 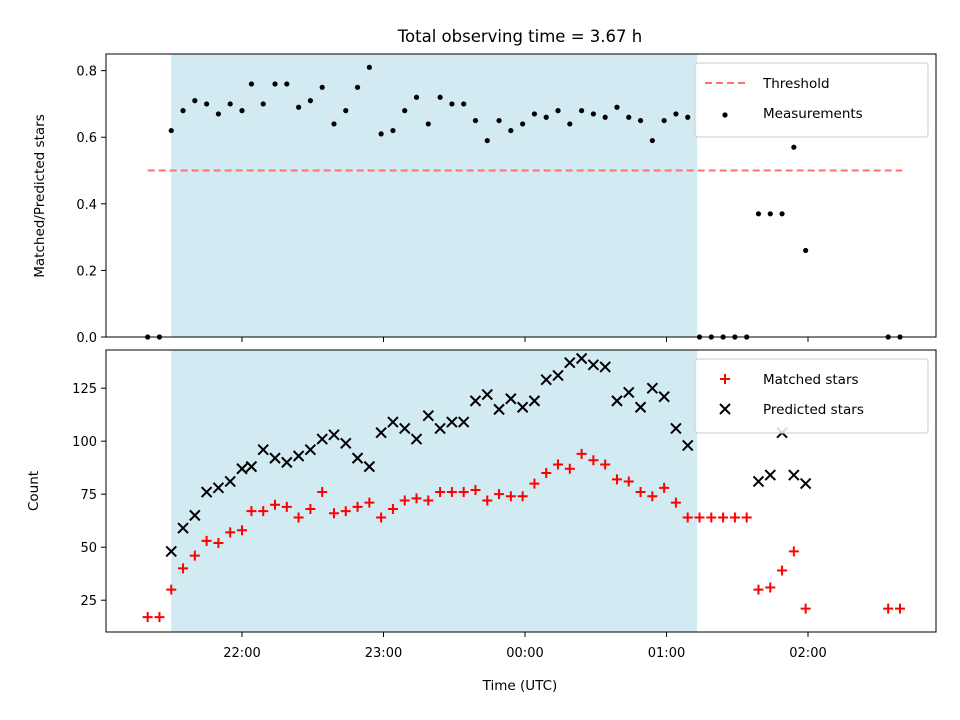 I want to click on x-tick-label: 23:00, so click(x=383, y=653).